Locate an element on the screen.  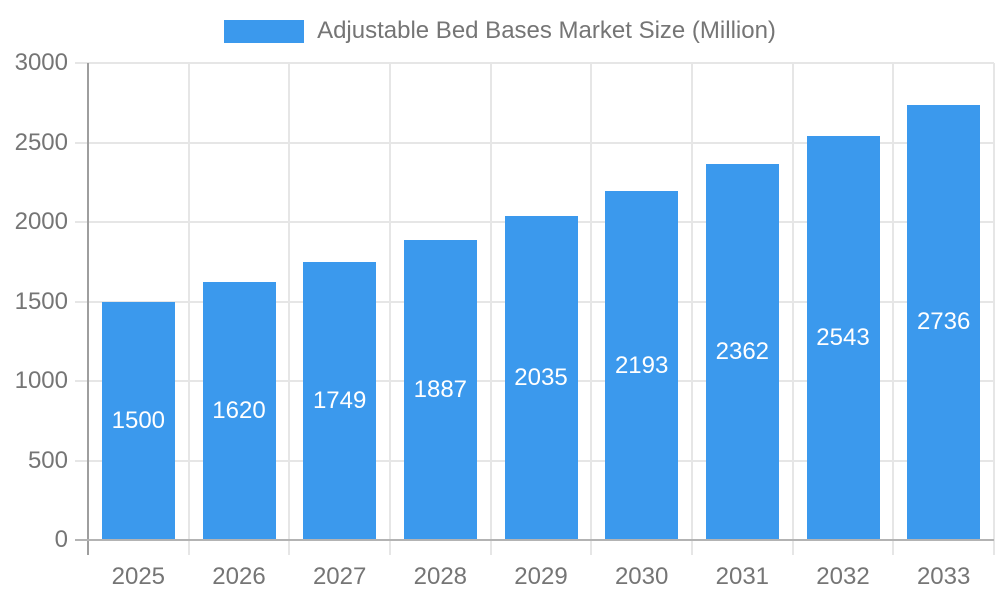
x-axis-label: 2030 is located at coordinates (641, 576).